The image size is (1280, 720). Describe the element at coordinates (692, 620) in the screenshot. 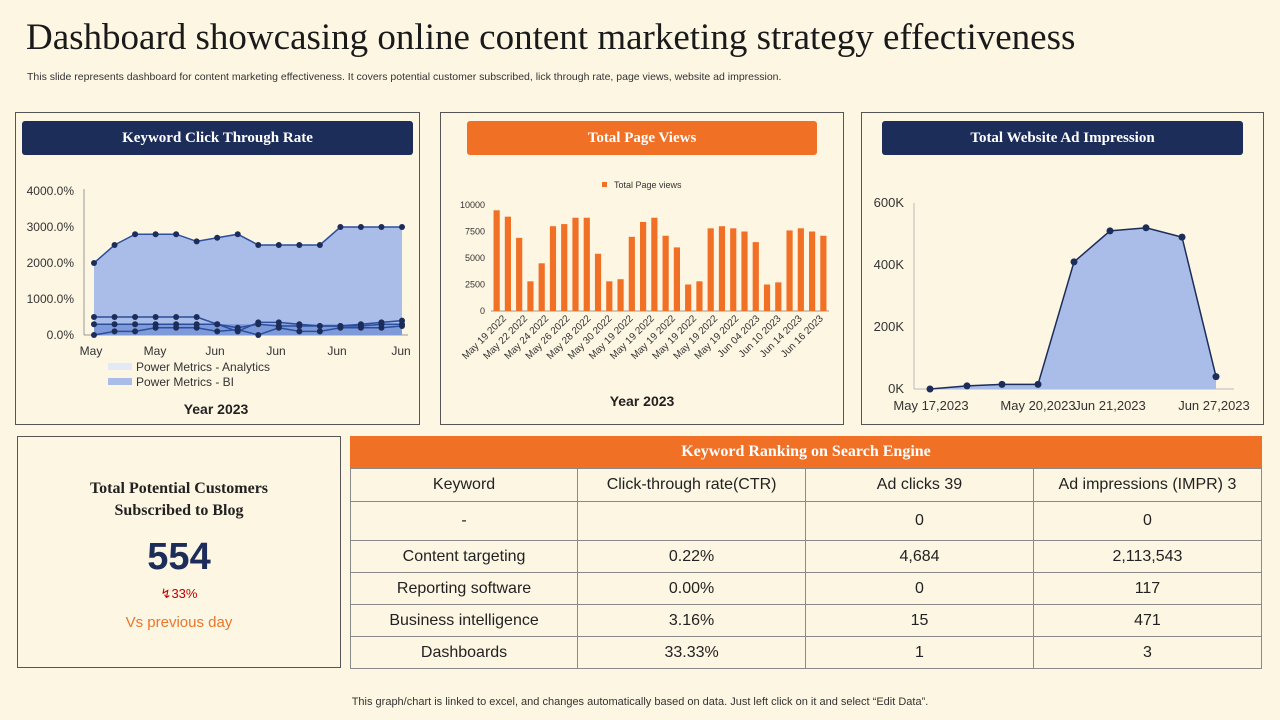

I see `table-cell: 3.16%` at that location.